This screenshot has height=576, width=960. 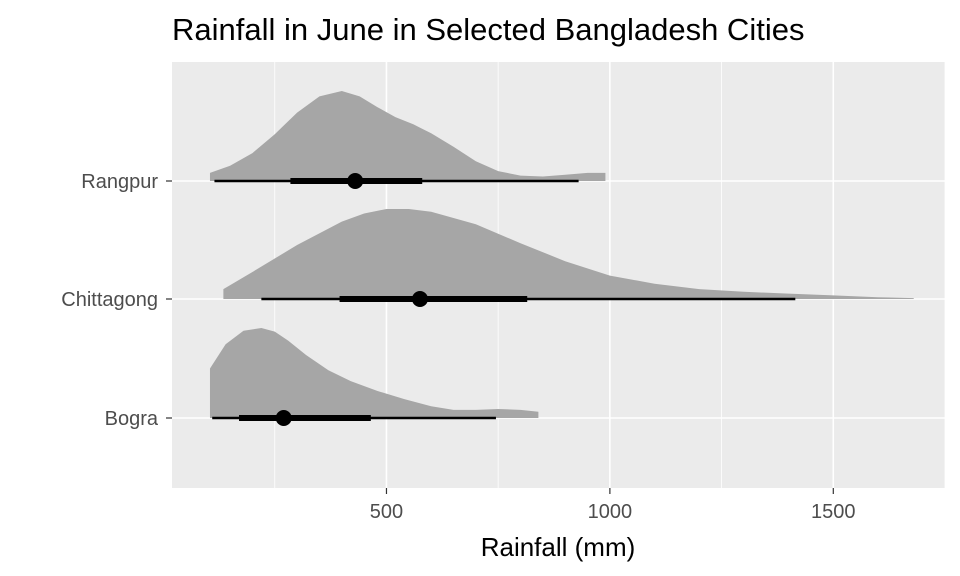 What do you see at coordinates (419, 299) in the screenshot?
I see `point-chittagong` at bounding box center [419, 299].